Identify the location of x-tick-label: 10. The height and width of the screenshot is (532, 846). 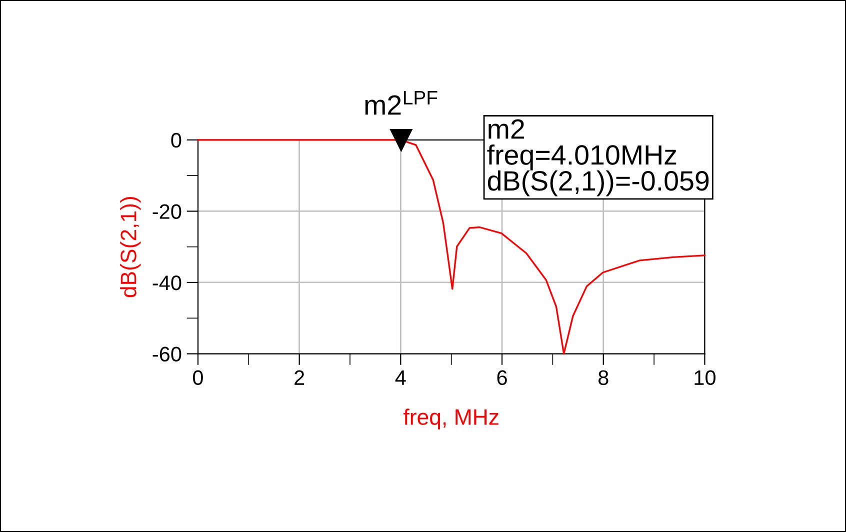
(705, 378).